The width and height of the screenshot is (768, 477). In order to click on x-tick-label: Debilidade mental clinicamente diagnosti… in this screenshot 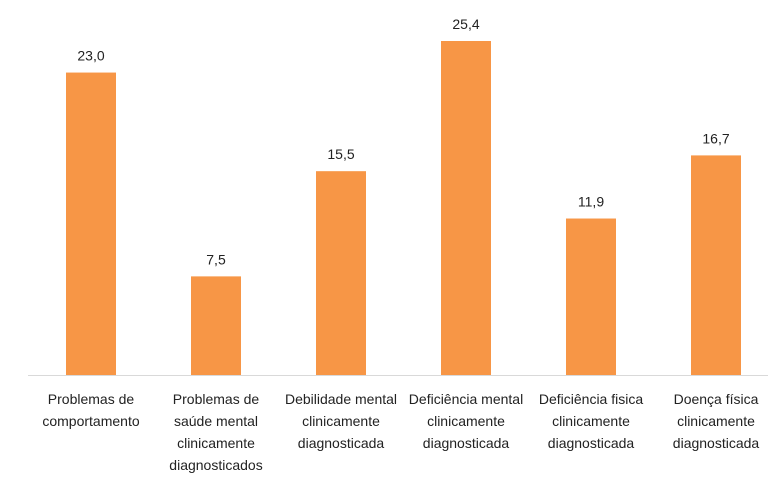, I will do `click(341, 421)`.